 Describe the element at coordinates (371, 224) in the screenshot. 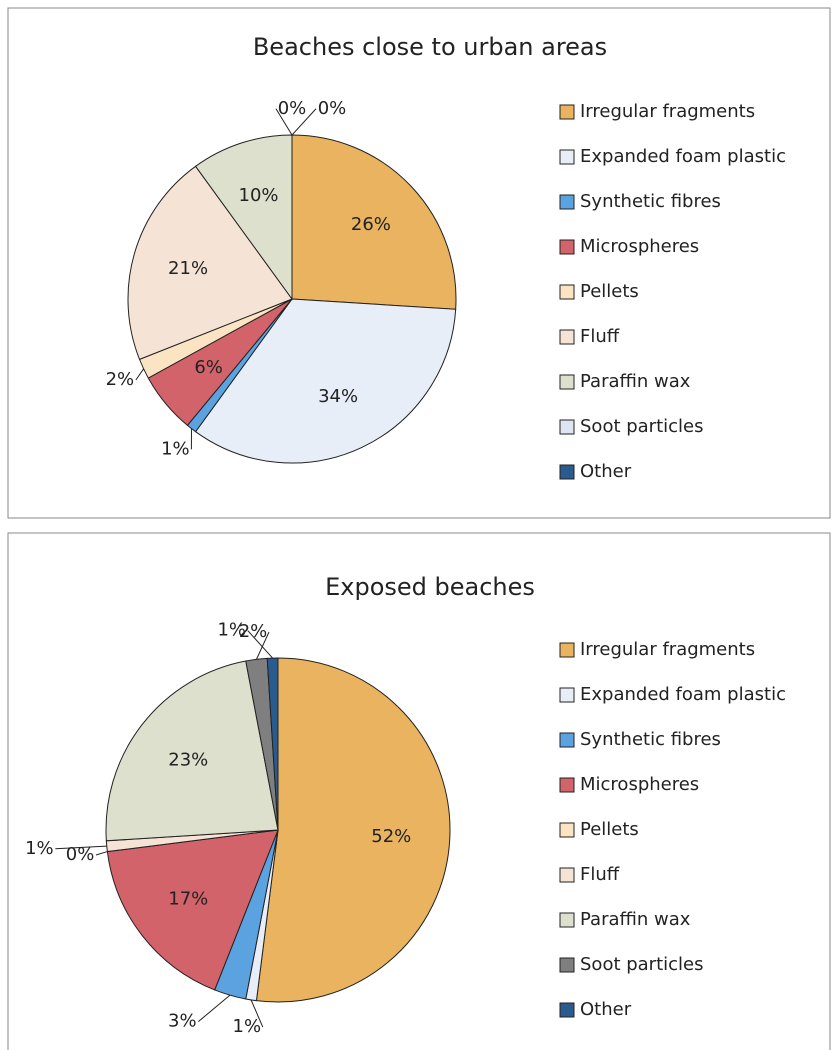

I see `data-label: 26%` at that location.